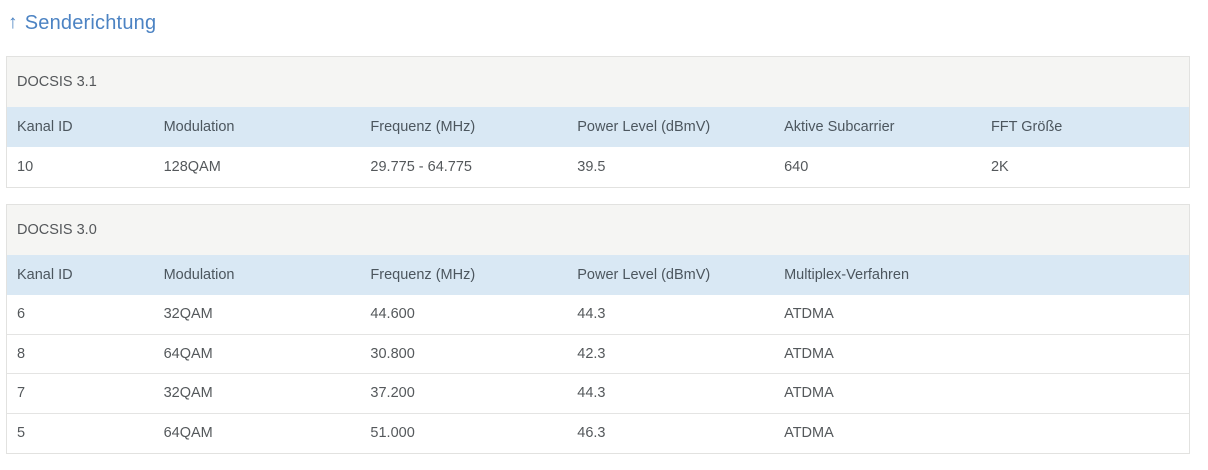 The width and height of the screenshot is (1208, 470). What do you see at coordinates (80, 167) in the screenshot?
I see `table-cell: 10` at bounding box center [80, 167].